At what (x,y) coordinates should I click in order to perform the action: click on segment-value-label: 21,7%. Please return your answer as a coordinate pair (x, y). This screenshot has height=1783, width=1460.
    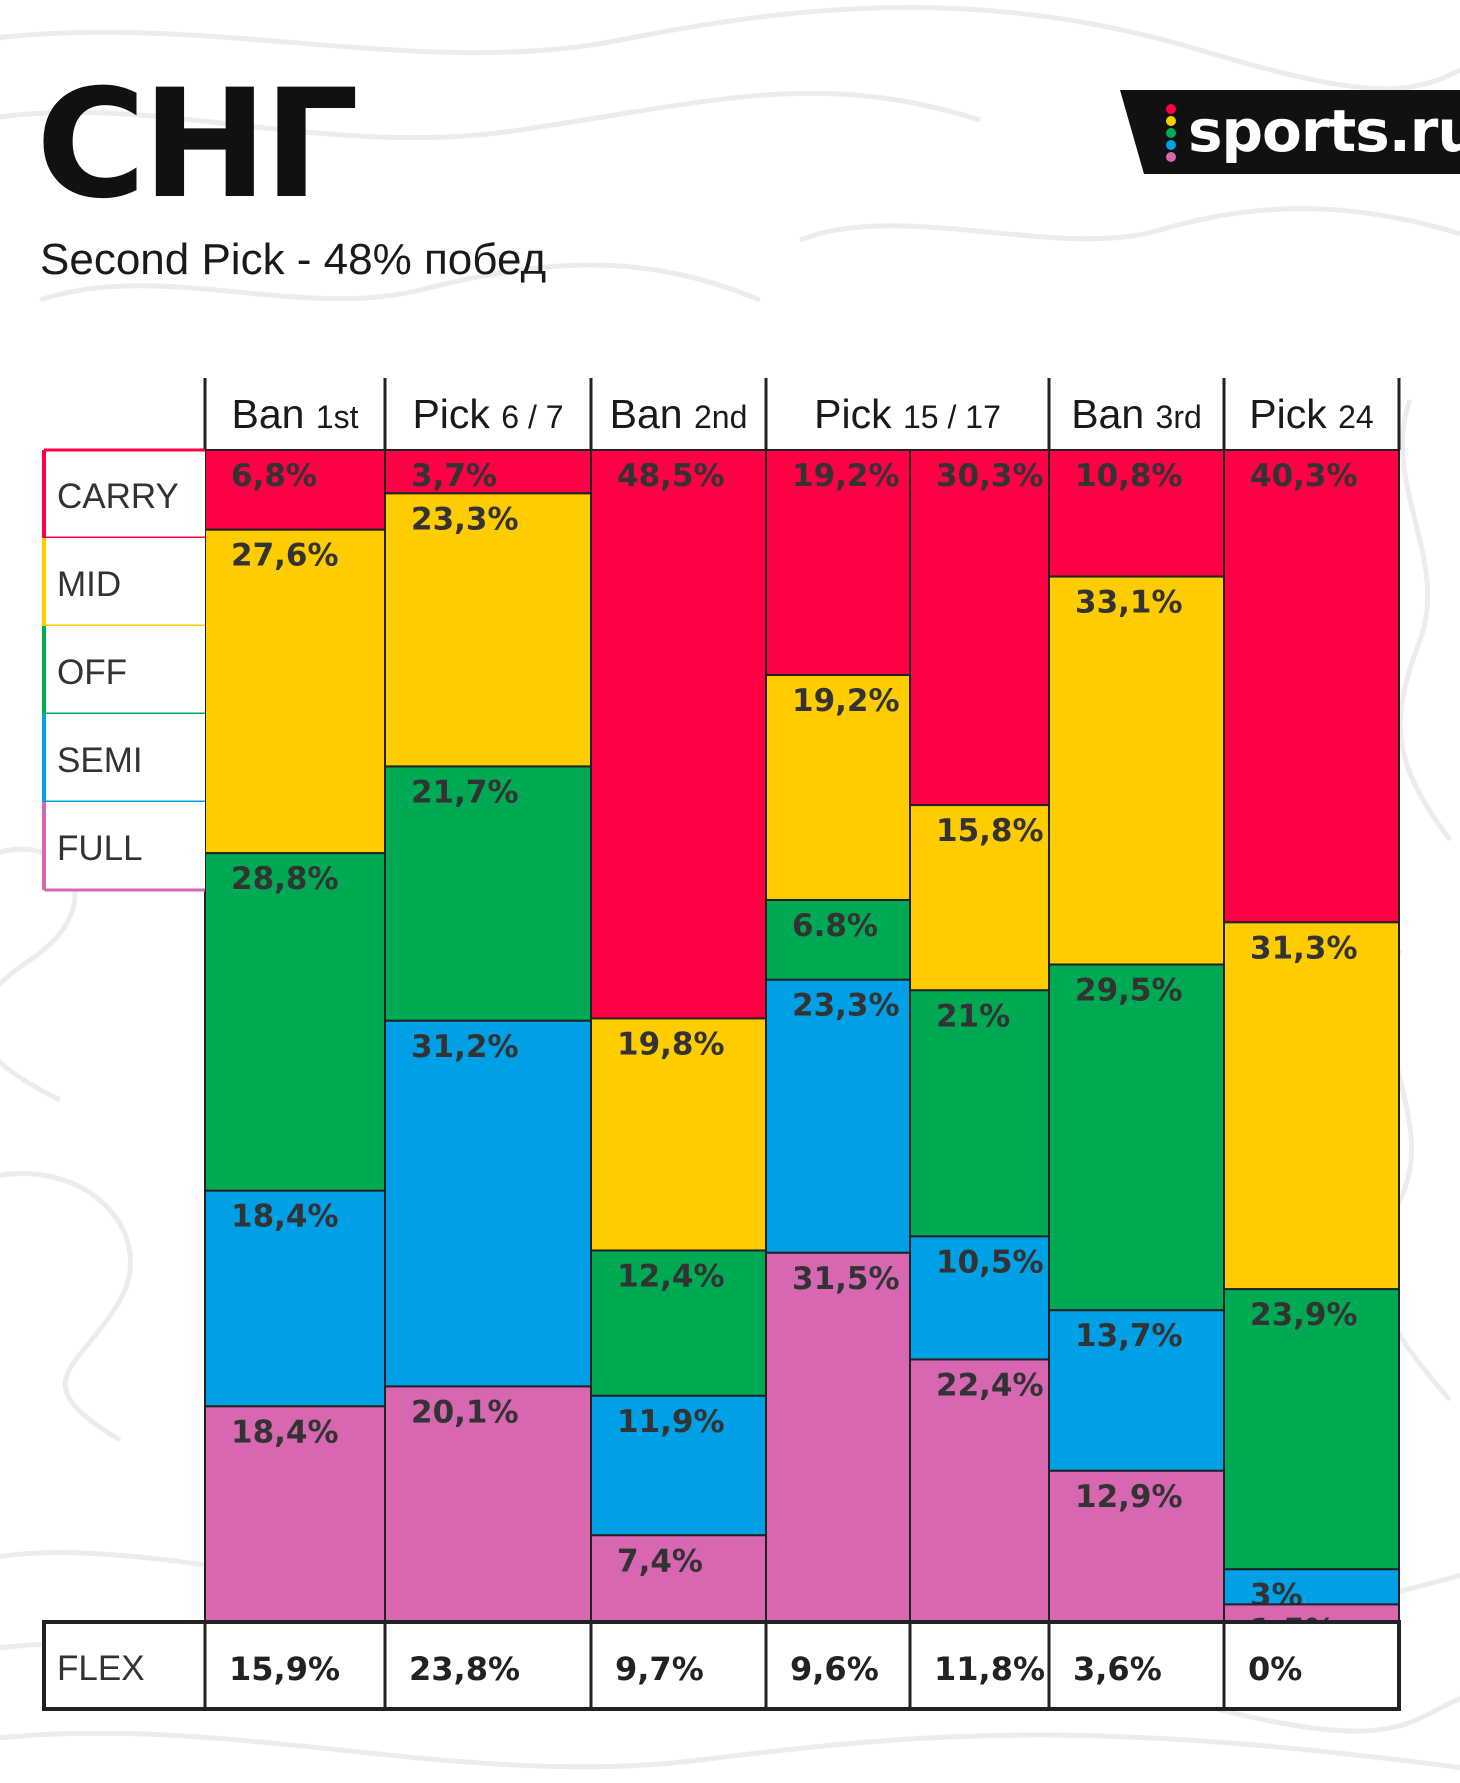
    Looking at the image, I should click on (465, 792).